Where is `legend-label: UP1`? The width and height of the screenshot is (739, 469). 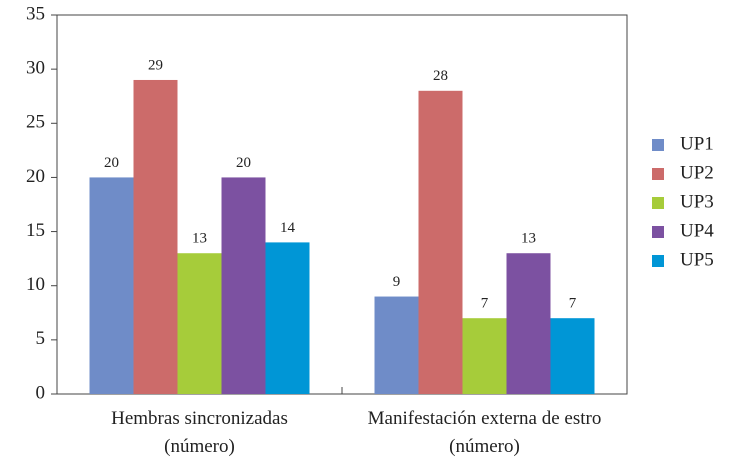
legend-label: UP1 is located at coordinates (697, 143).